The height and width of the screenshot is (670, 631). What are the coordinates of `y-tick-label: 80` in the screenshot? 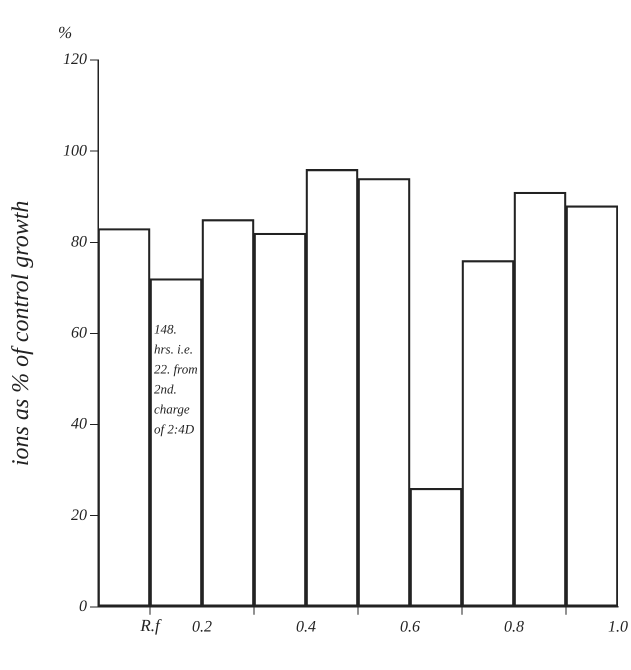 It's located at (79, 241).